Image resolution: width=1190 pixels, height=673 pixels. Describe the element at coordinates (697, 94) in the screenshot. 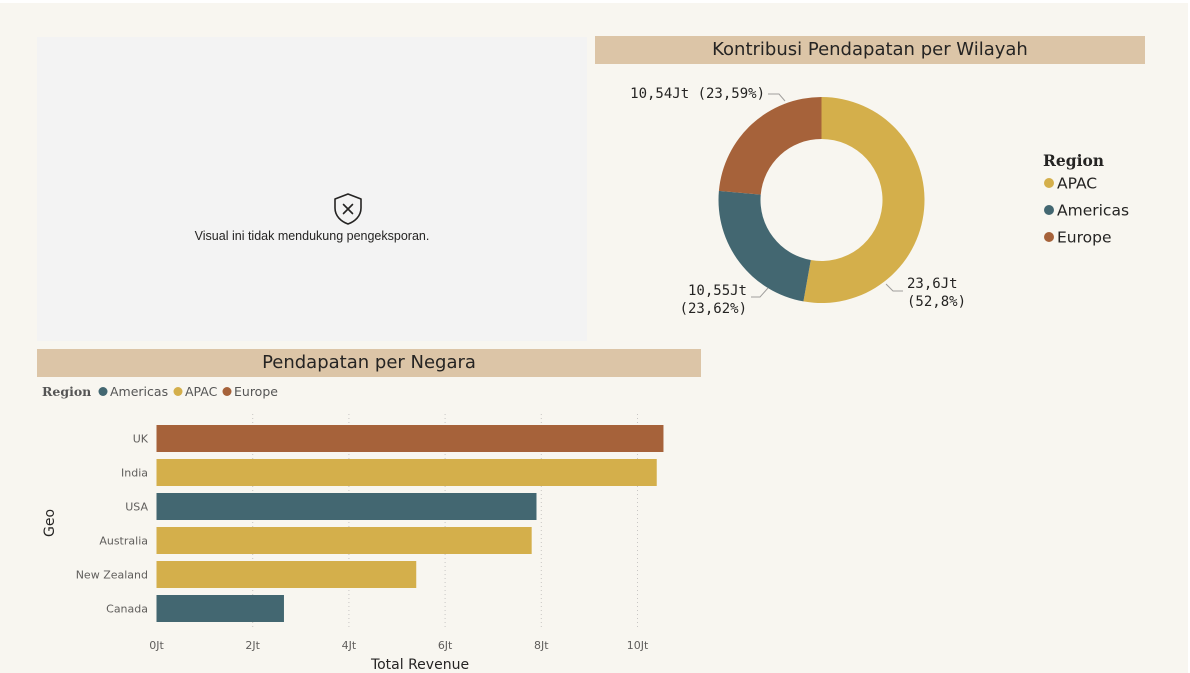

I see `donut-data-label: 10,54Jt (23,59%)` at that location.